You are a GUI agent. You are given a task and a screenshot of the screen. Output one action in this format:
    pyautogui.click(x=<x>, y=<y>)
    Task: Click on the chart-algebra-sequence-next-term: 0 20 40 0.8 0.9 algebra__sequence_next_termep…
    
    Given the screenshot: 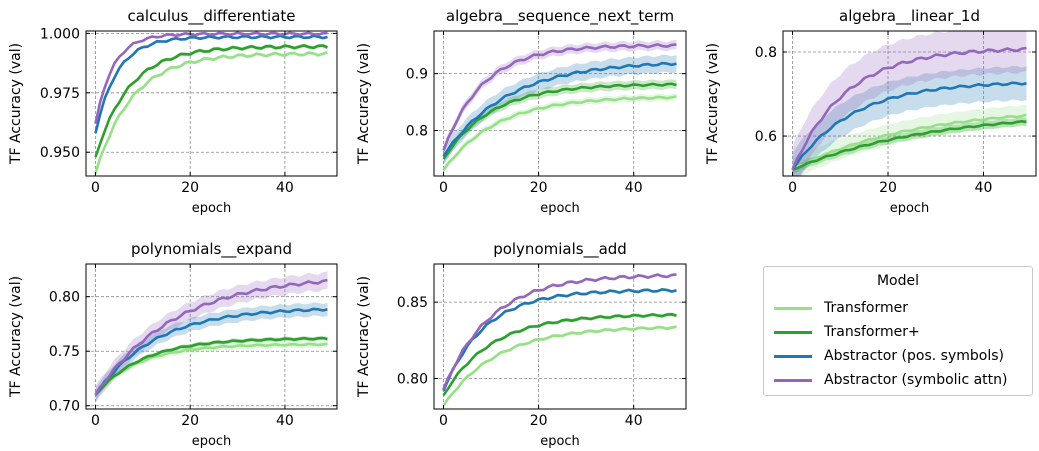 What is the action you would take?
    pyautogui.click(x=521, y=111)
    